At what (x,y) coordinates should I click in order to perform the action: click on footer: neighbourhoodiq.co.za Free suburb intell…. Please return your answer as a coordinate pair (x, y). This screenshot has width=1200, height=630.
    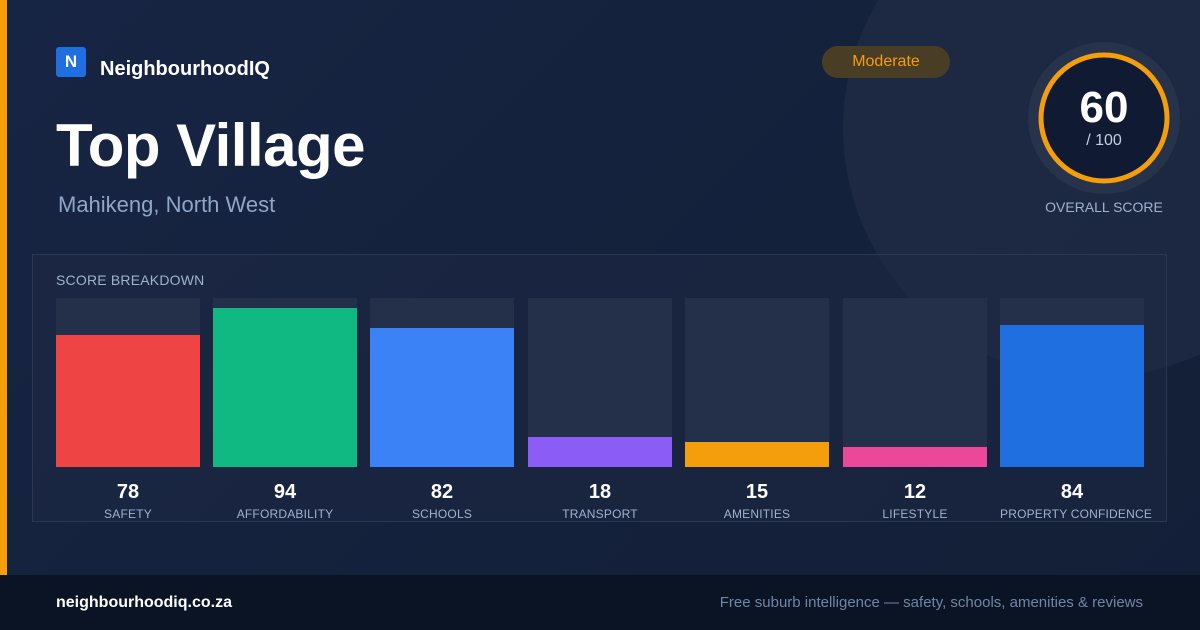
    Looking at the image, I should click on (600, 602).